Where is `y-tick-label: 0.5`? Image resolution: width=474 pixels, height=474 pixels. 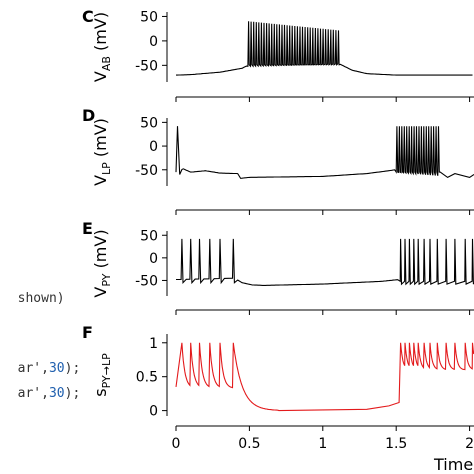 y-tick-label: 0.5 is located at coordinates (147, 378).